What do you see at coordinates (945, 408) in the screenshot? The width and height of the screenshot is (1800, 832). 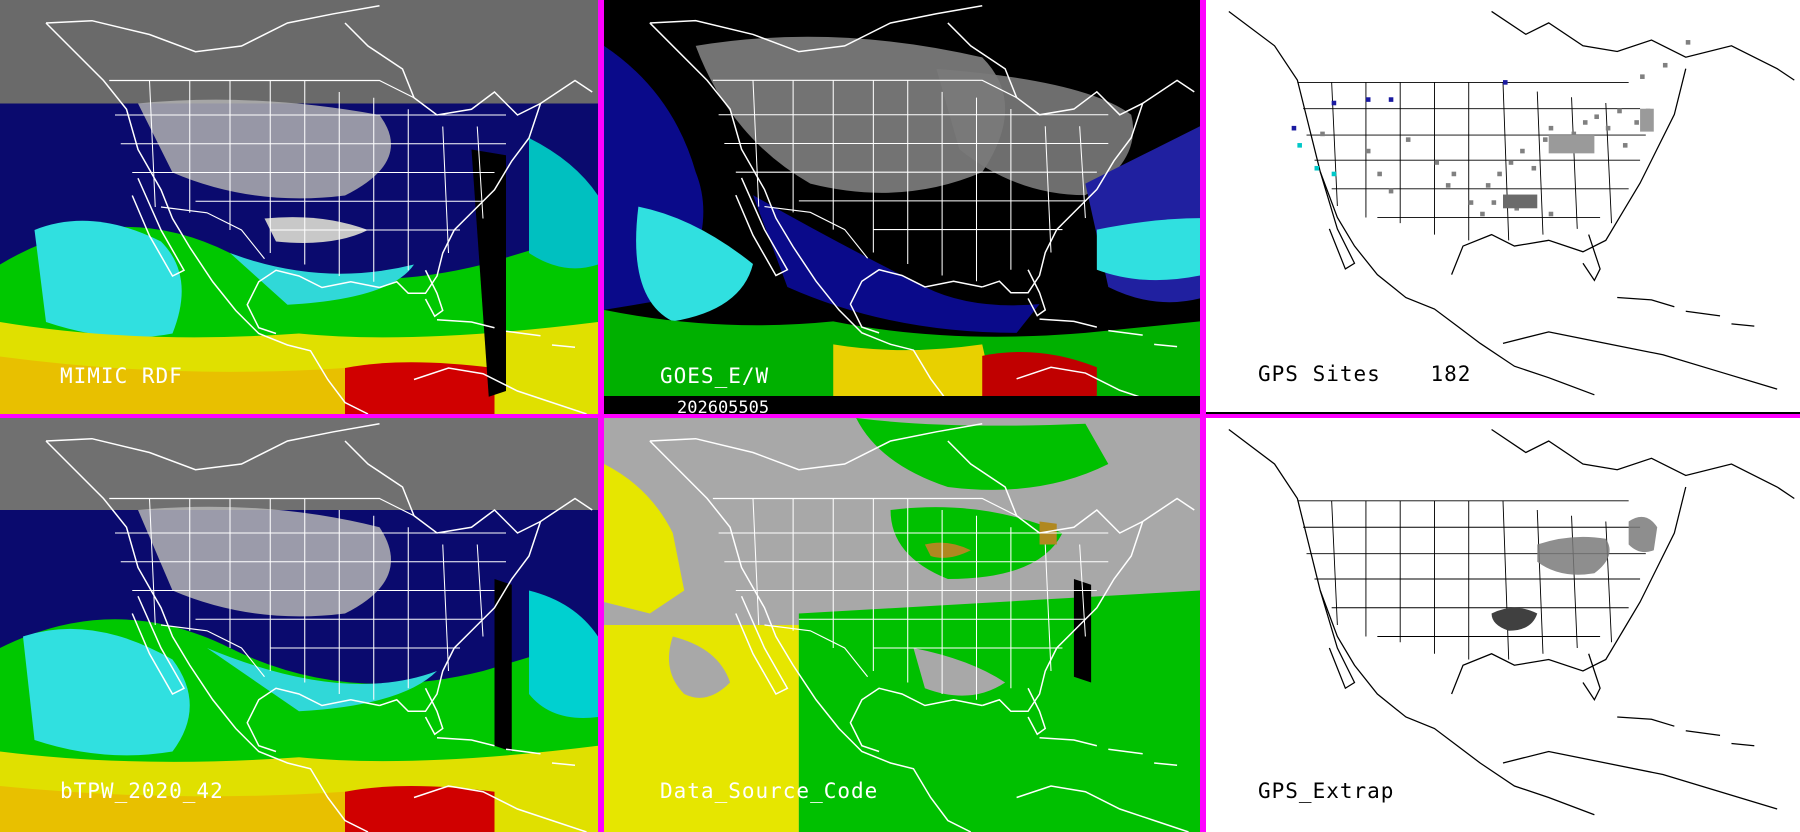 I see `timestamp-bar: 202605505` at bounding box center [945, 408].